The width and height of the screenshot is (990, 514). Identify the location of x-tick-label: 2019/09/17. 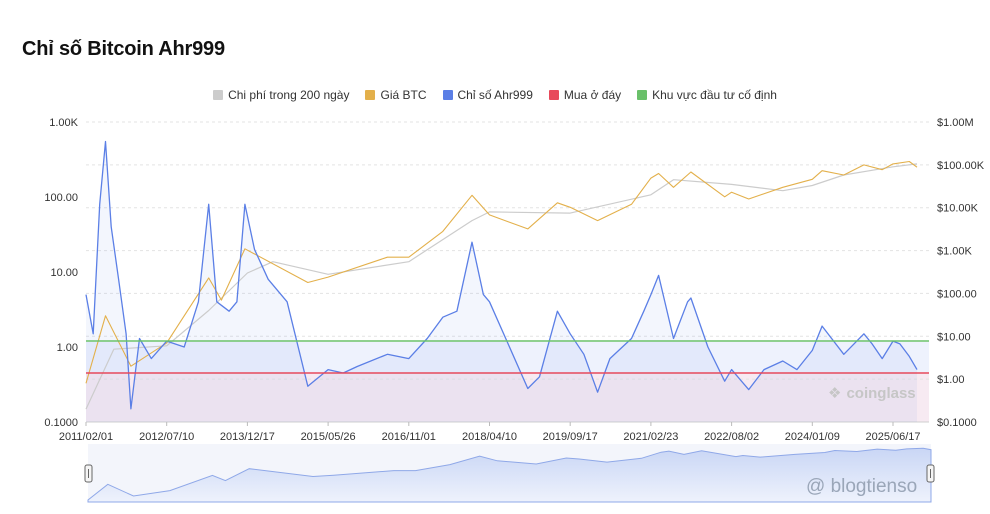
(570, 437).